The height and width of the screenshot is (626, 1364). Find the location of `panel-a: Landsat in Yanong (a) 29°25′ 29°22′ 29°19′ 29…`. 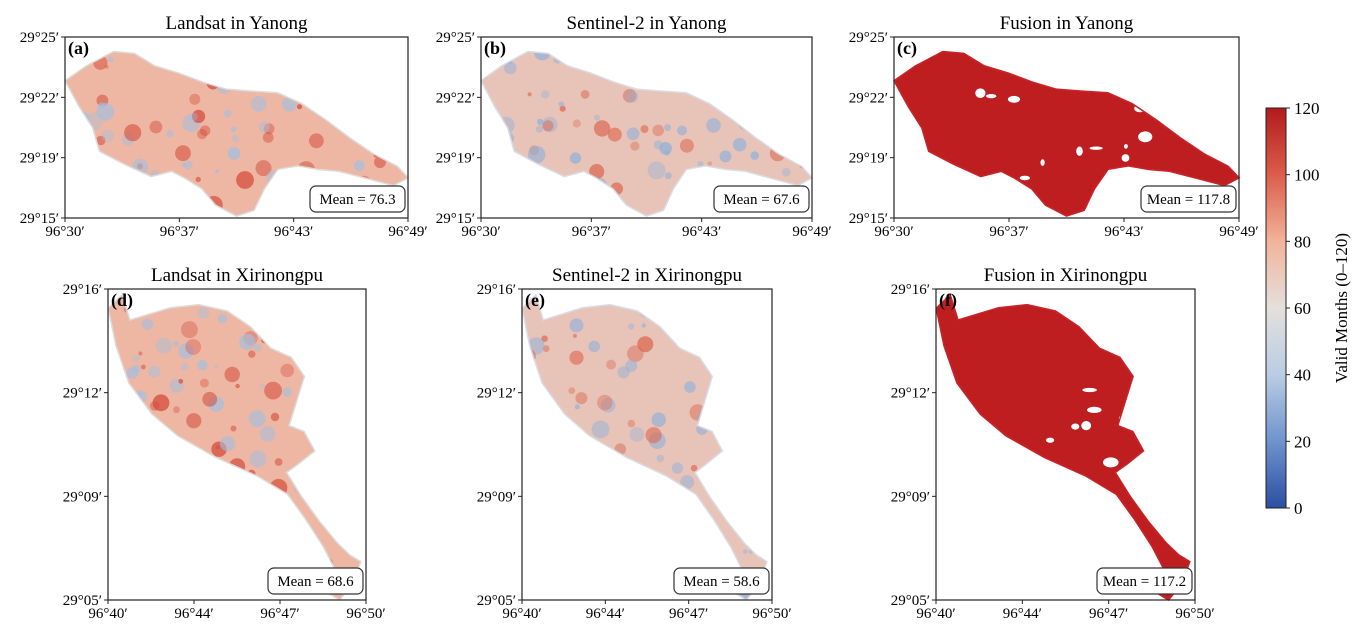

panel-a: Landsat in Yanong (a) 29°25′ 29°22′ 29°19′ 29… is located at coordinates (224, 126).